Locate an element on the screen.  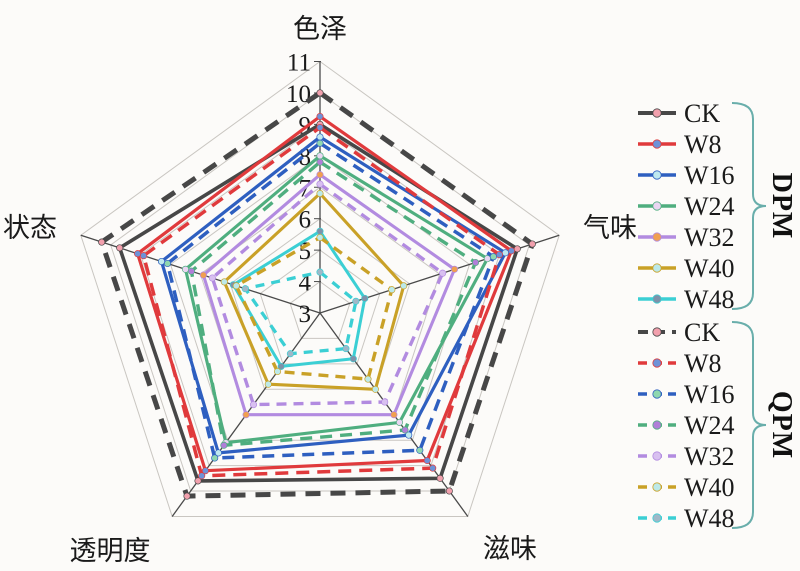
marker-QPM-W16-aroma is located at coordinates (493, 257).